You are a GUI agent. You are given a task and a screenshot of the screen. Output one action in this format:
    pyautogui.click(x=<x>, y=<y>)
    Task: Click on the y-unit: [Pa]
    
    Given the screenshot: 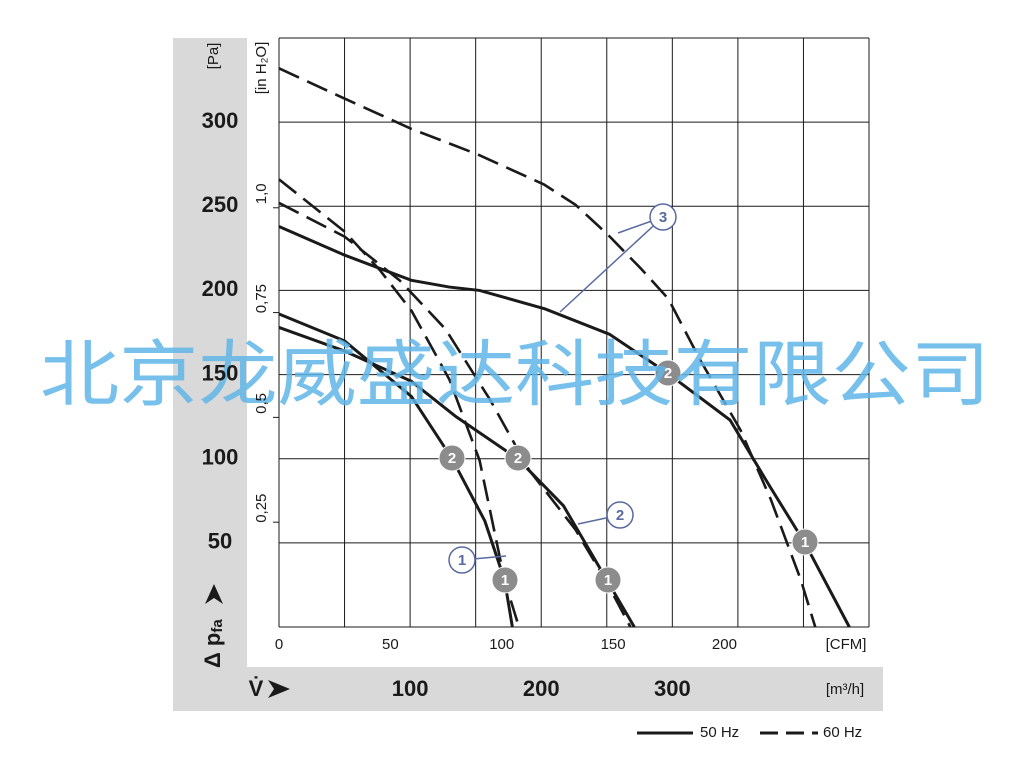 What is the action you would take?
    pyautogui.click(x=213, y=56)
    